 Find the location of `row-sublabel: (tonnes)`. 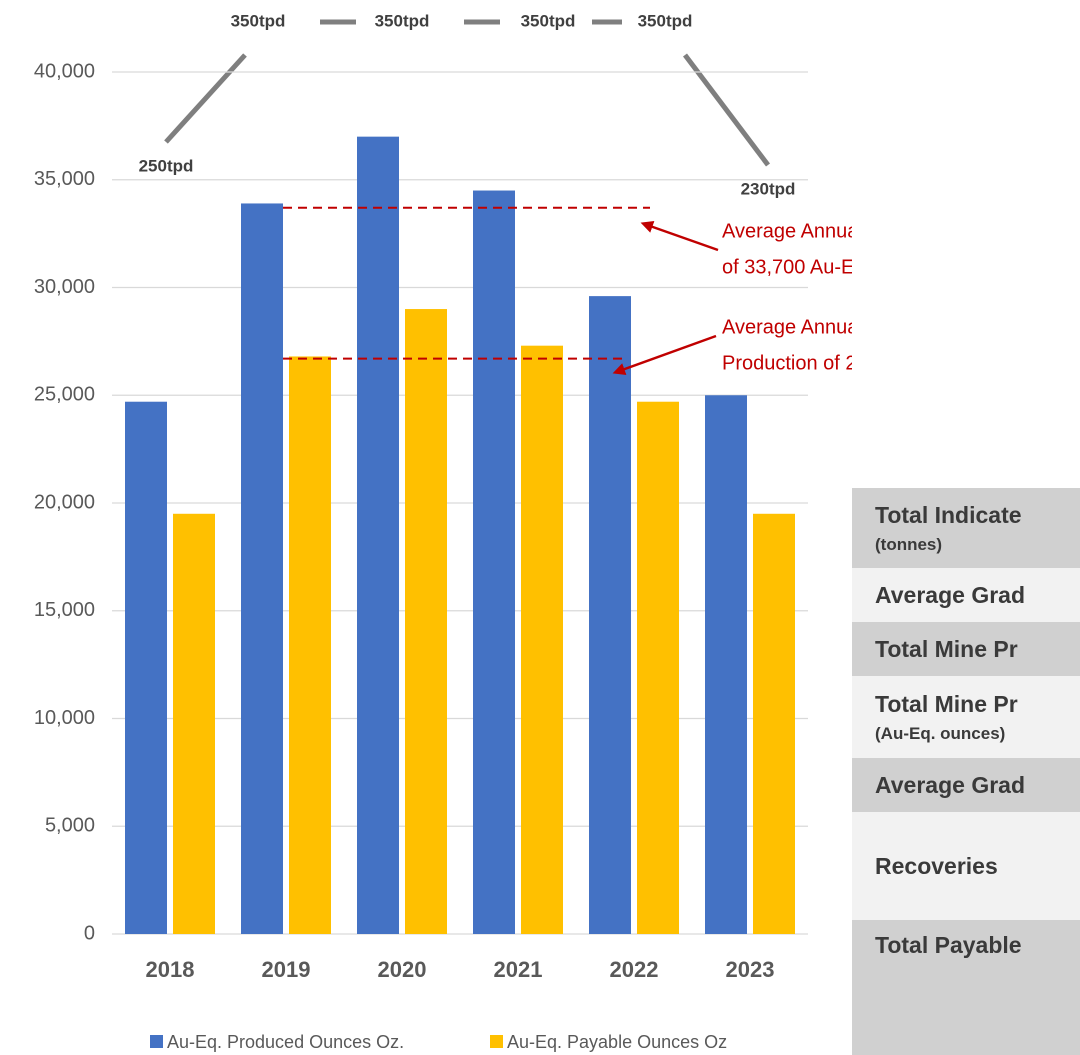

row-sublabel: (tonnes) is located at coordinates (909, 544).